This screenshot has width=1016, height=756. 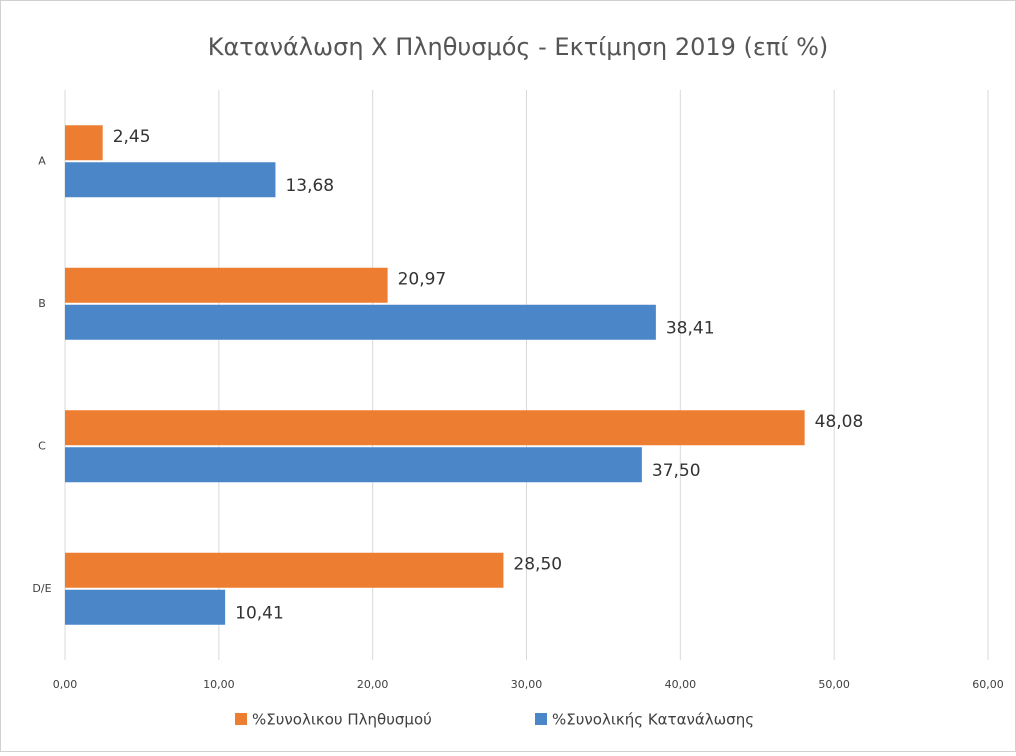 What do you see at coordinates (42, 445) in the screenshot?
I see `y-tick-label: C` at bounding box center [42, 445].